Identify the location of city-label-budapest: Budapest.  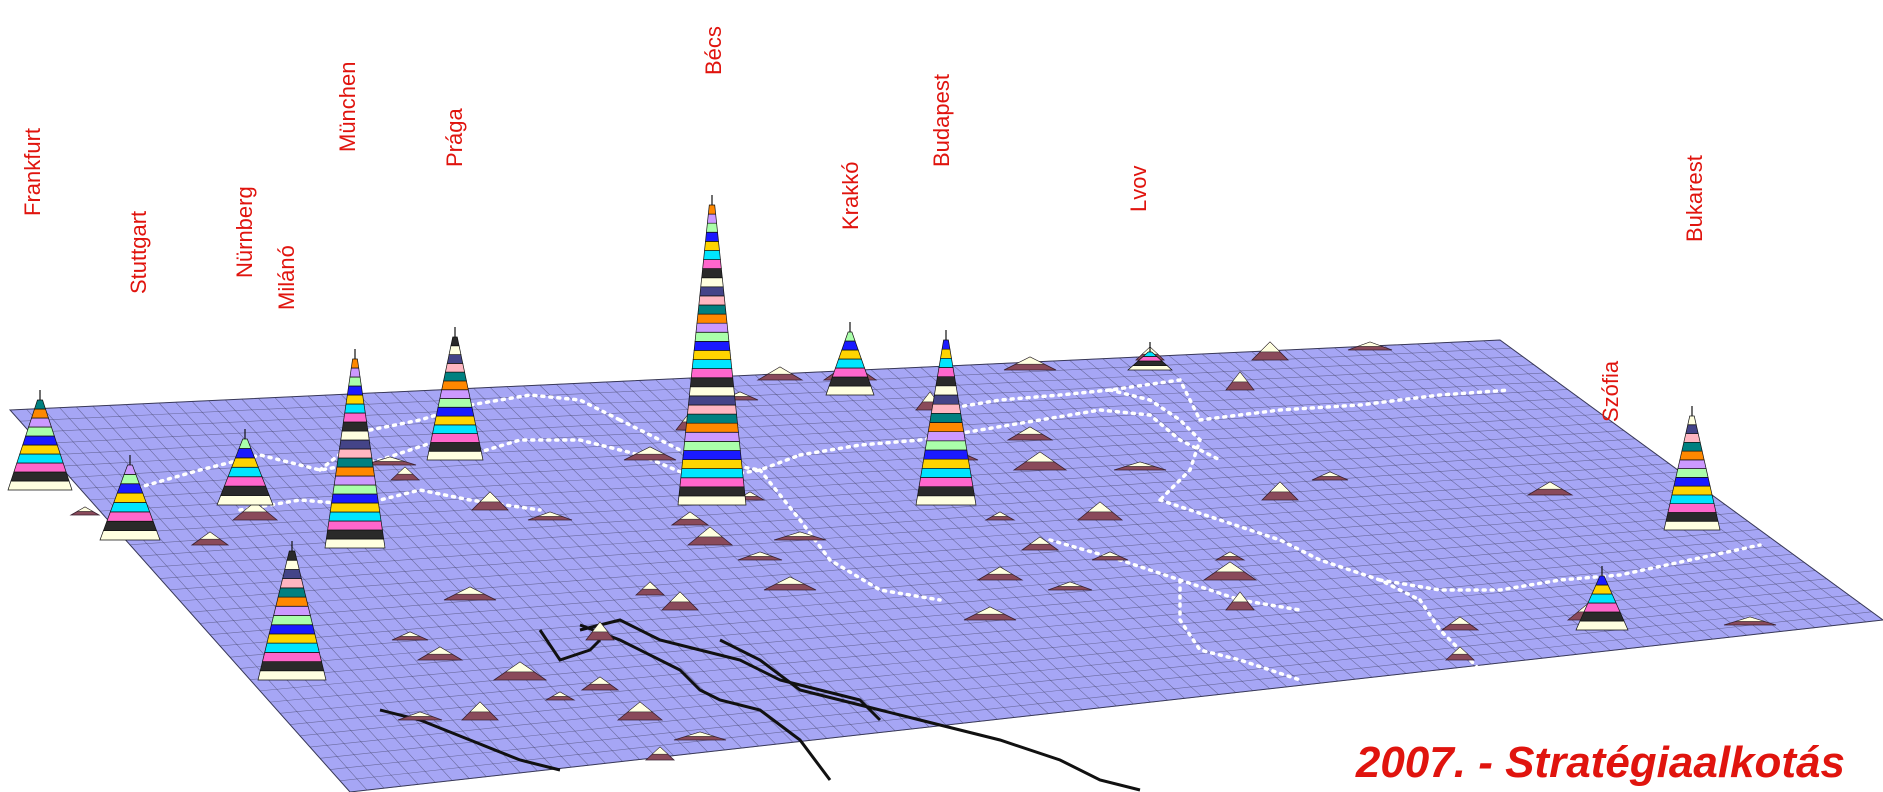
(941, 120).